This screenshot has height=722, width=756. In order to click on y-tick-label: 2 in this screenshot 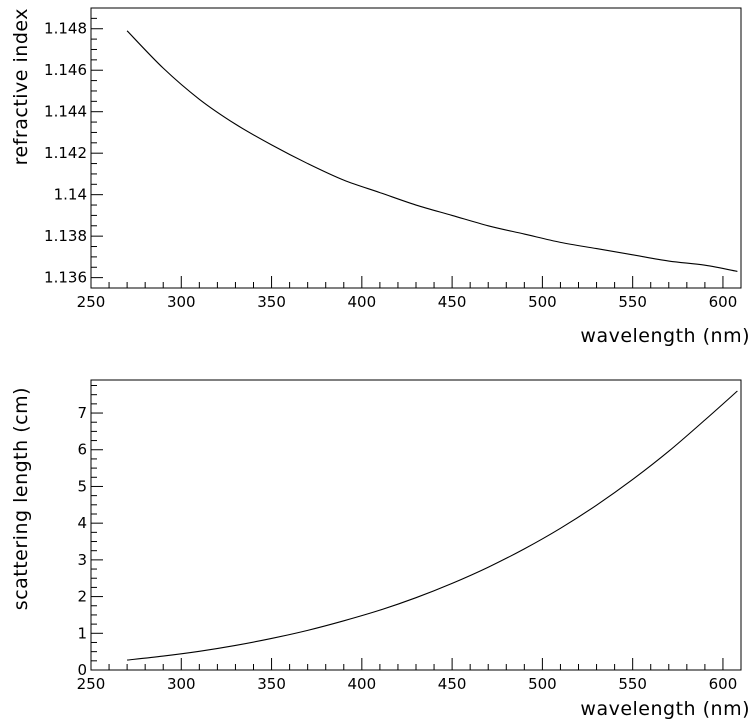, I will do `click(82, 597)`.